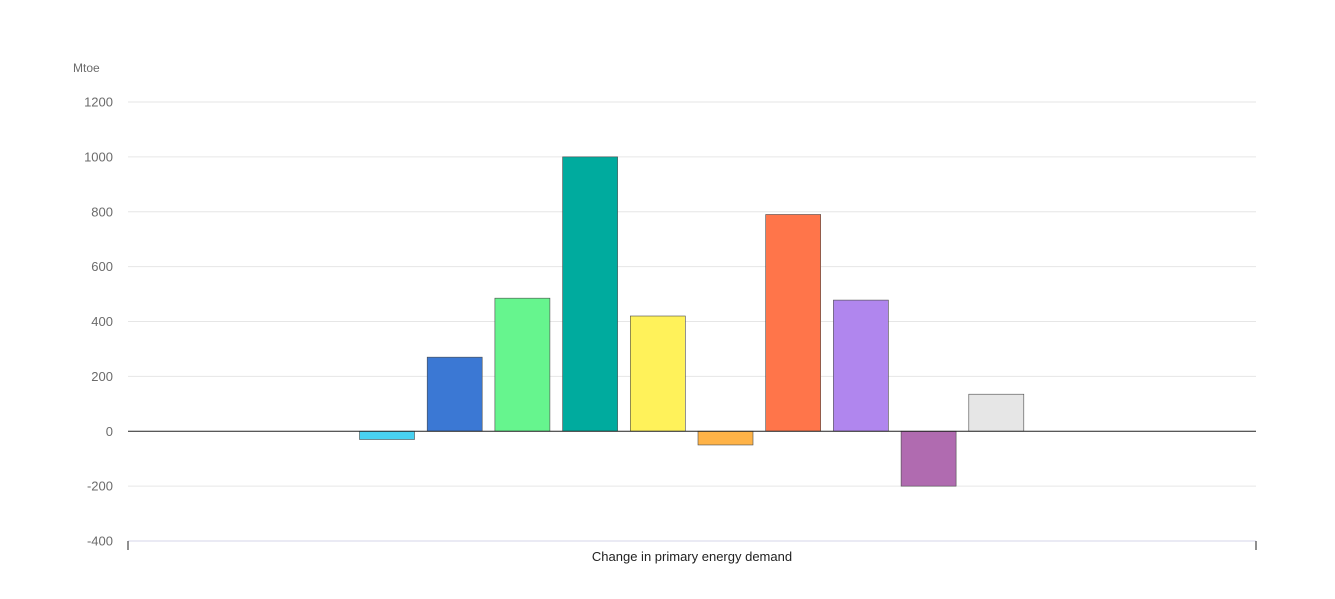  Describe the element at coordinates (102, 266) in the screenshot. I see `y-tick-label: 600` at that location.